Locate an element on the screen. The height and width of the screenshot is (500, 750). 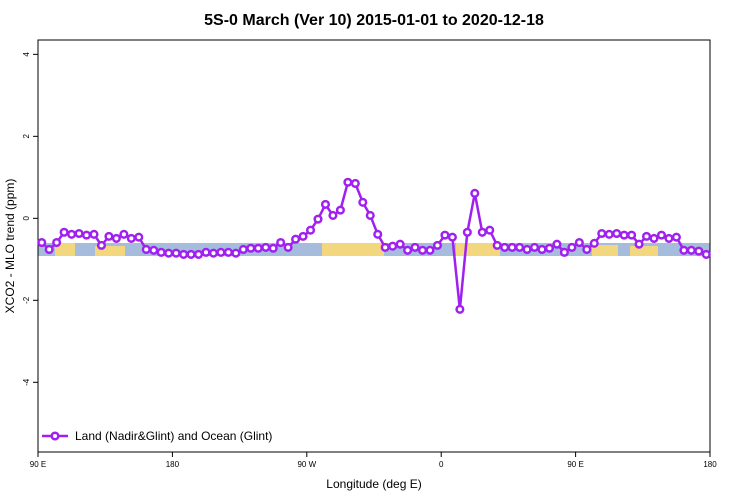
x-tick-label: 90 W is located at coordinates (306, 464).